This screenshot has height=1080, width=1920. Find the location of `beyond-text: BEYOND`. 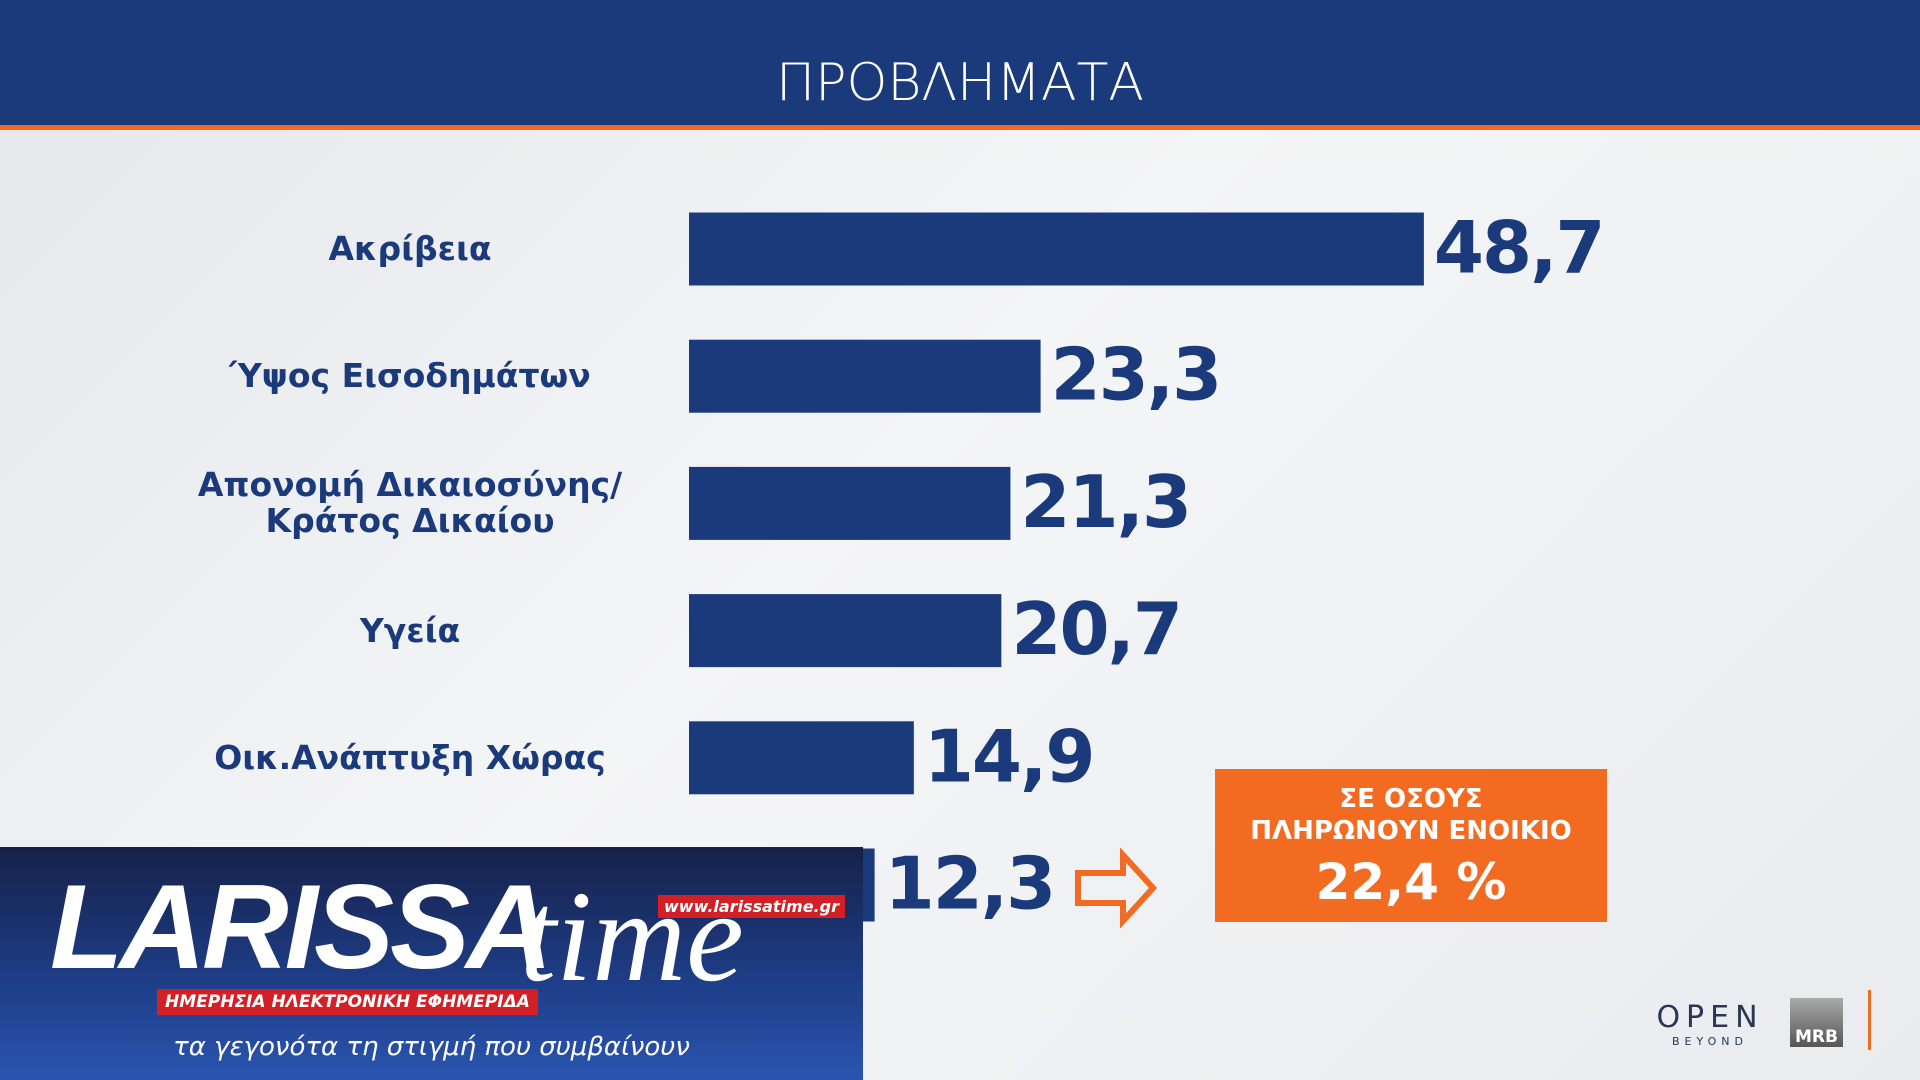

beyond-text: BEYOND is located at coordinates (1710, 1041).